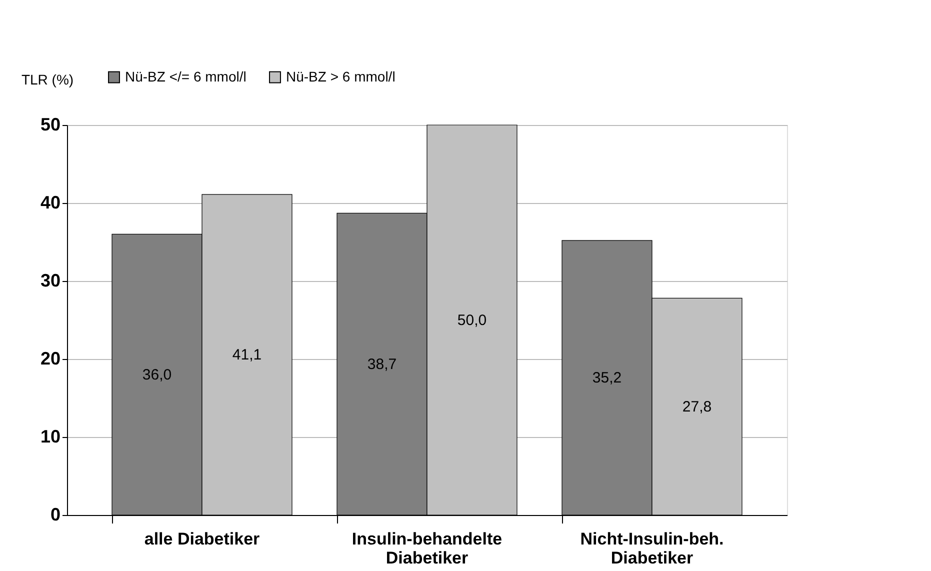 The image size is (931, 571). What do you see at coordinates (247, 355) in the screenshot?
I see `data-label: 41,1` at bounding box center [247, 355].